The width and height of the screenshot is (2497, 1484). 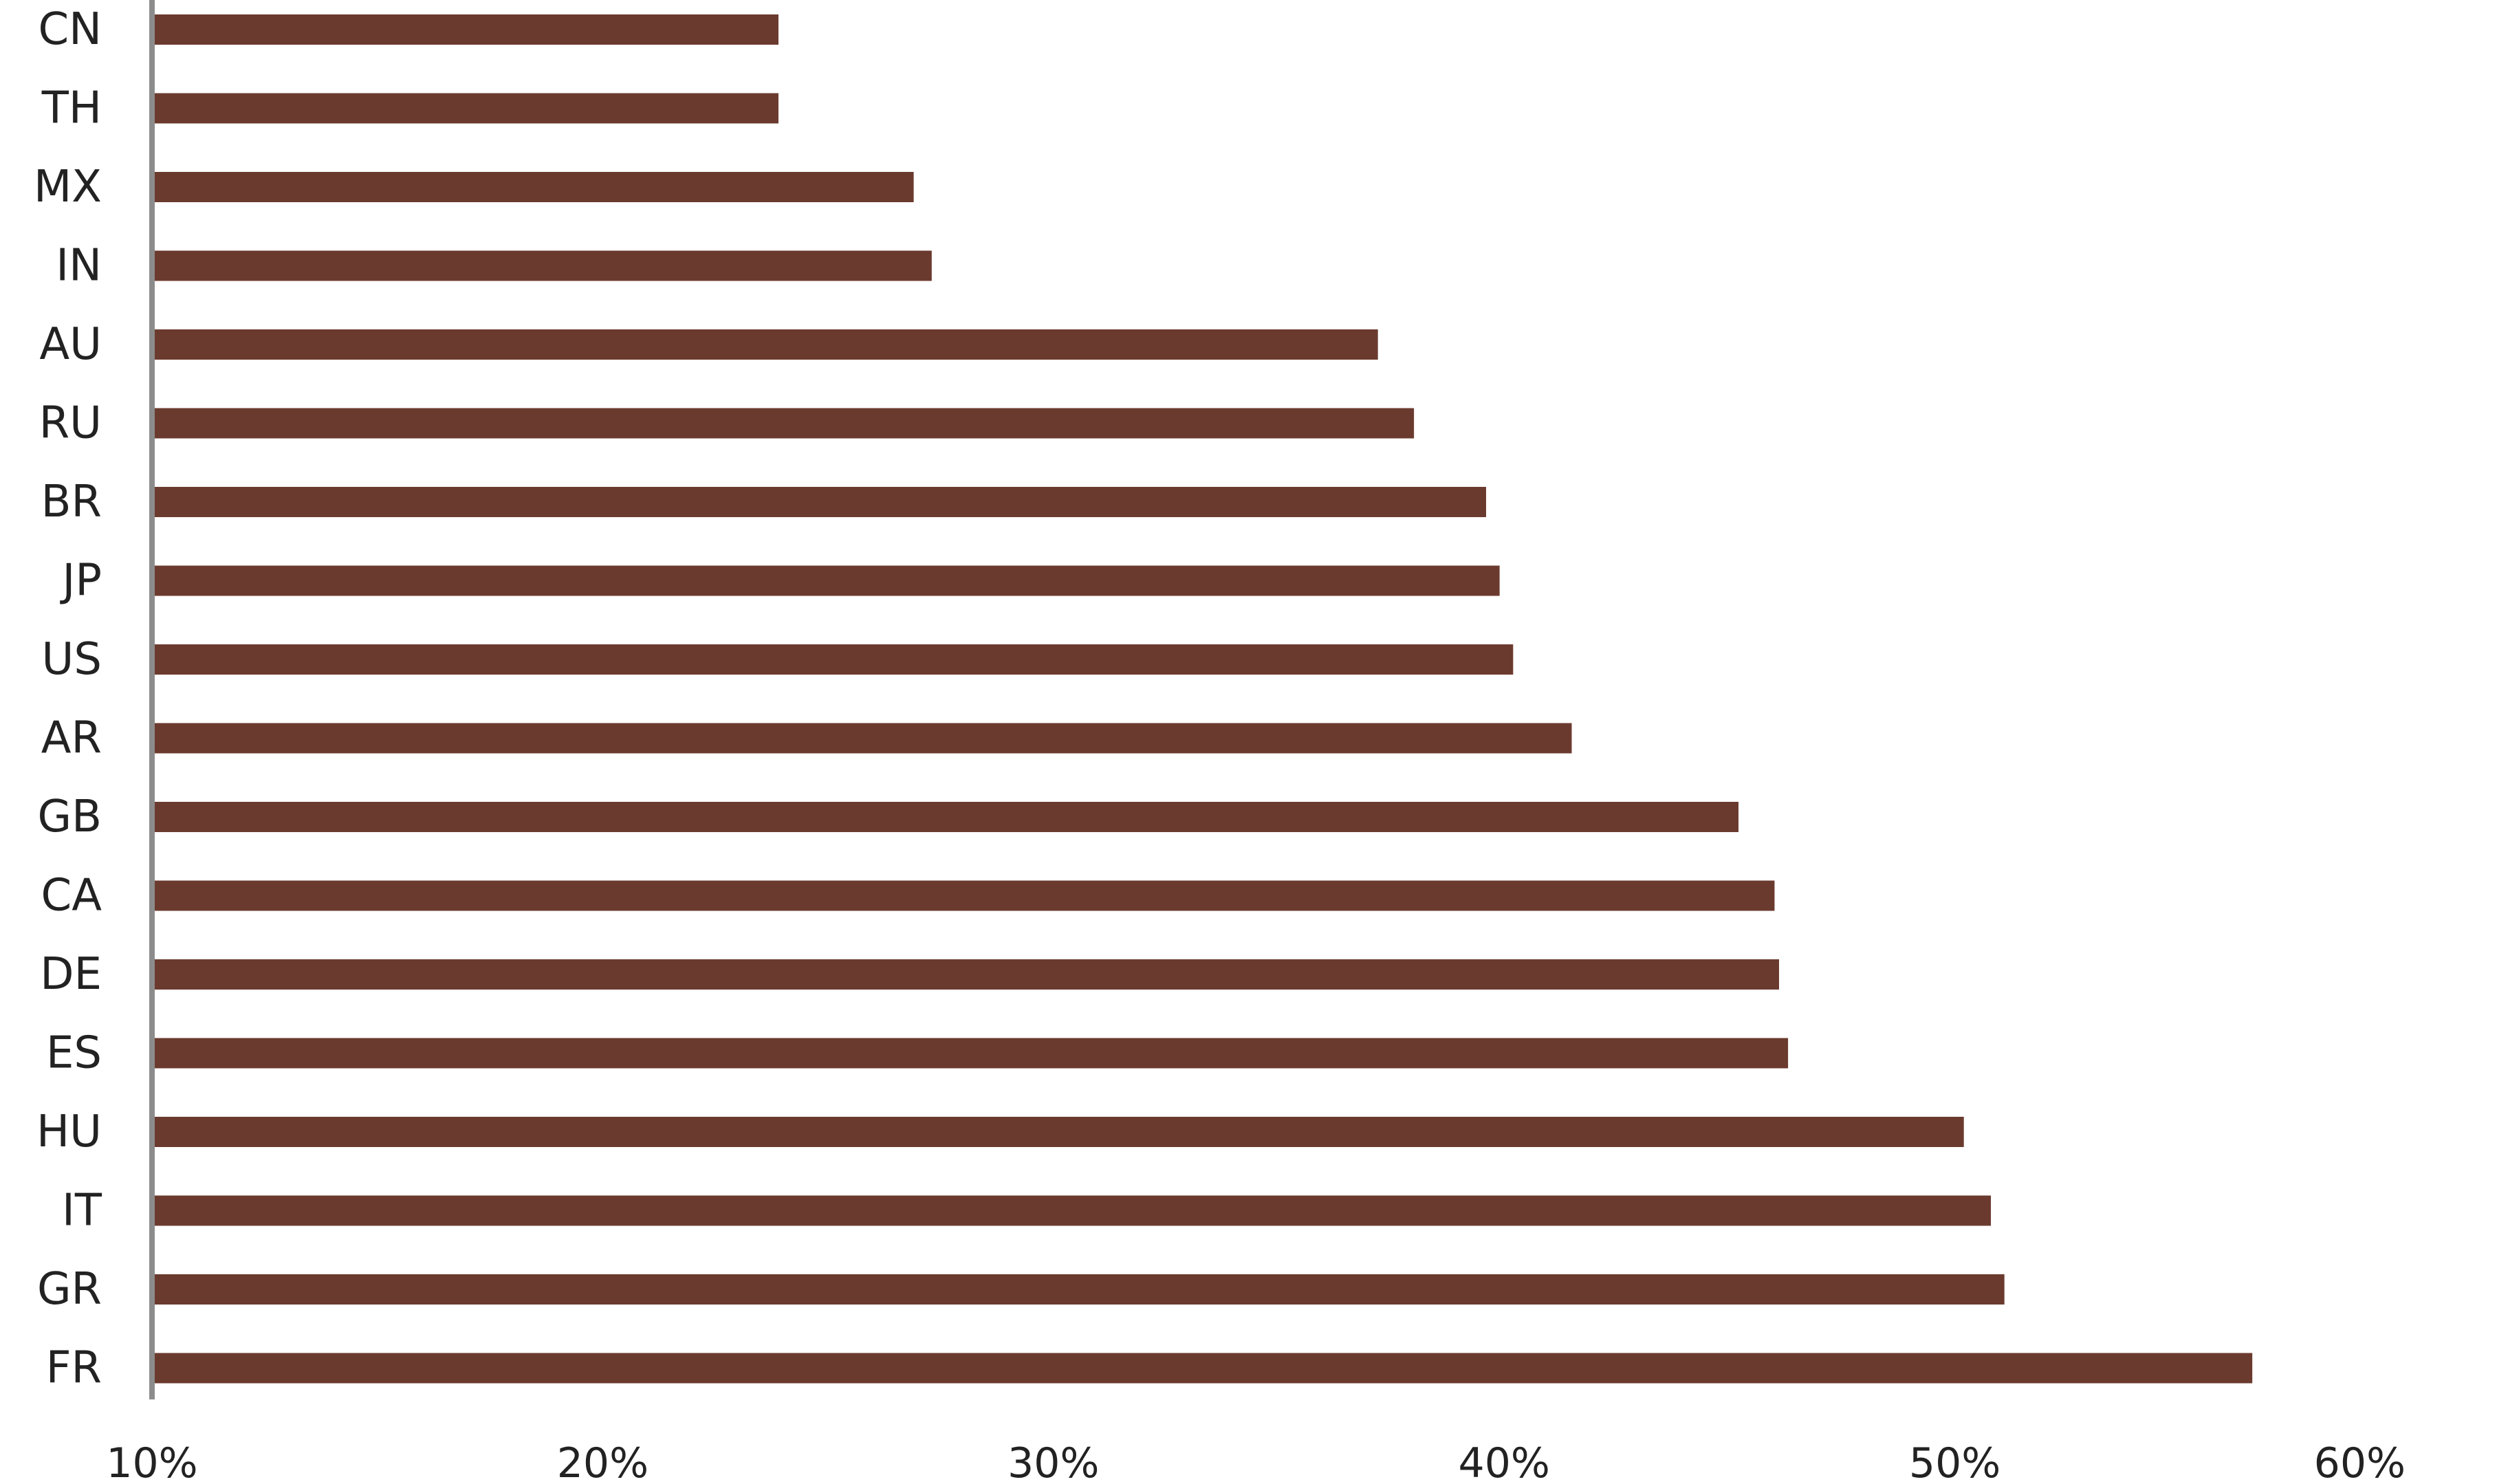 I want to click on bar-gr, so click(x=1079, y=1289).